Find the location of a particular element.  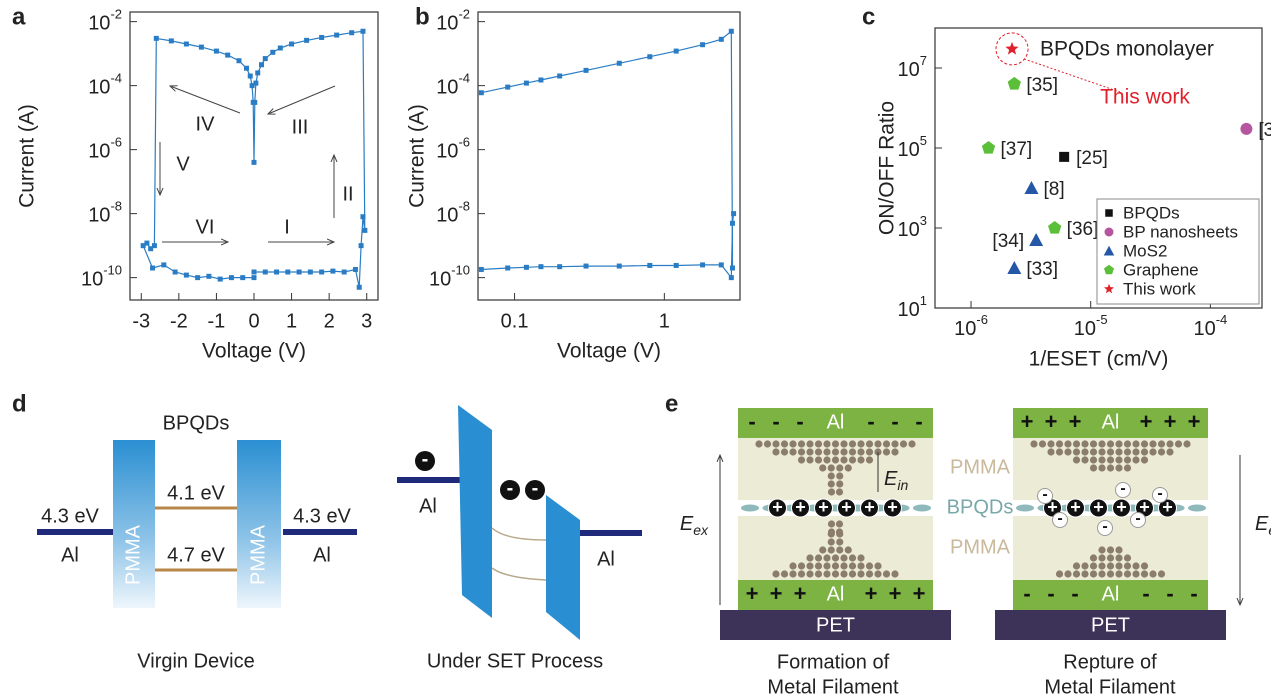

electron-sign: - is located at coordinates (1159, 493).